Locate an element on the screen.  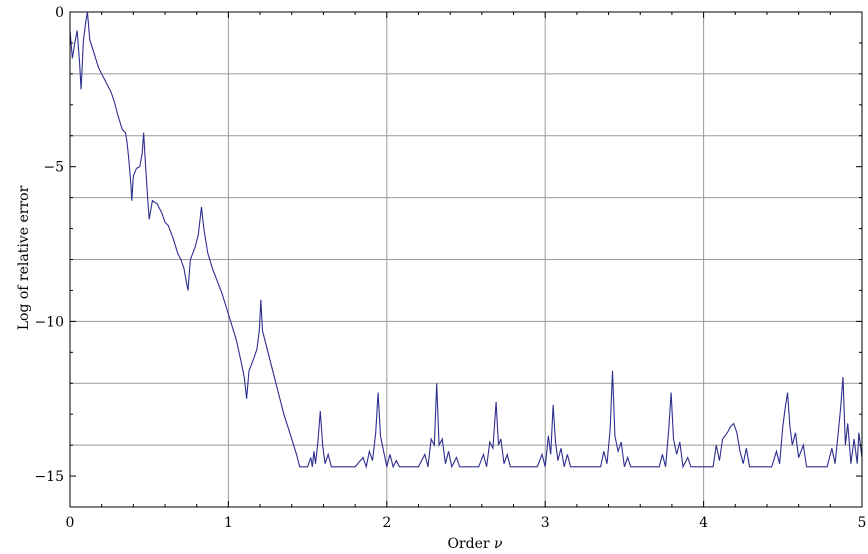
x-tick-label-3: 3 is located at coordinates (545, 523).